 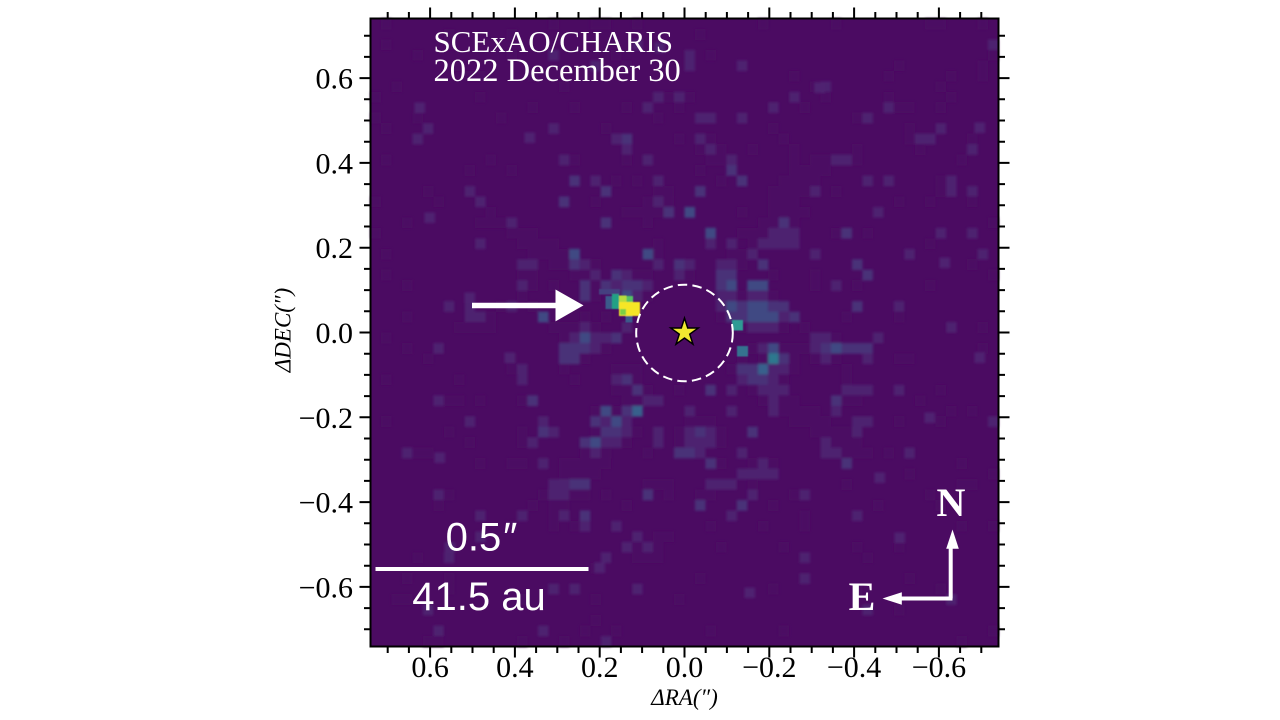 What do you see at coordinates (482, 538) in the screenshot?
I see `svg-text: 0.5″` at bounding box center [482, 538].